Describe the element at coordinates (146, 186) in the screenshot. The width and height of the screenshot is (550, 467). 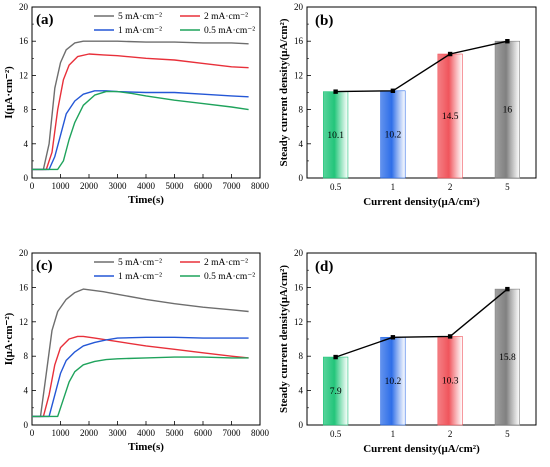
I see `x-tick-label: 4000` at that location.